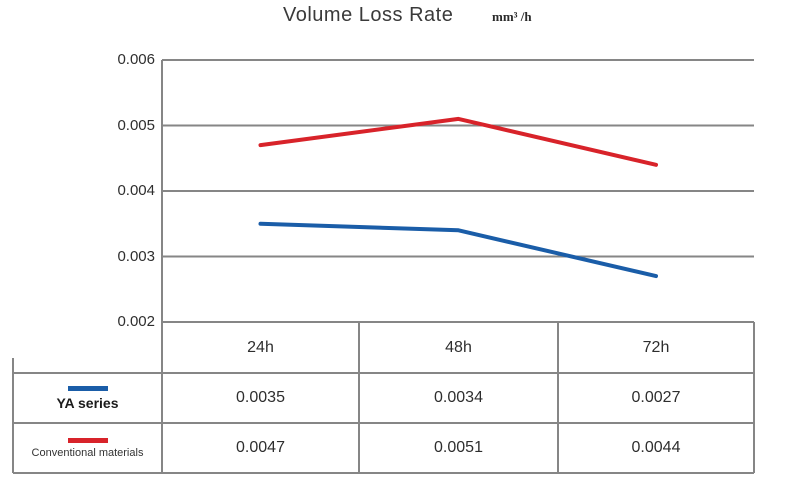 Image resolution: width=800 pixels, height=483 pixels. I want to click on chart-unit-label: mm³ /h, so click(512, 16).